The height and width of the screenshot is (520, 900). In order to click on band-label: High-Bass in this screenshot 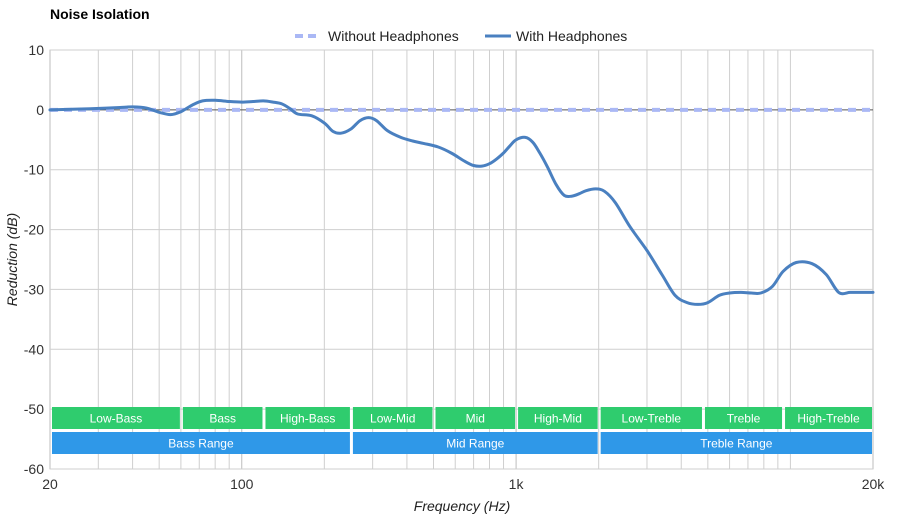, I will do `click(307, 419)`.